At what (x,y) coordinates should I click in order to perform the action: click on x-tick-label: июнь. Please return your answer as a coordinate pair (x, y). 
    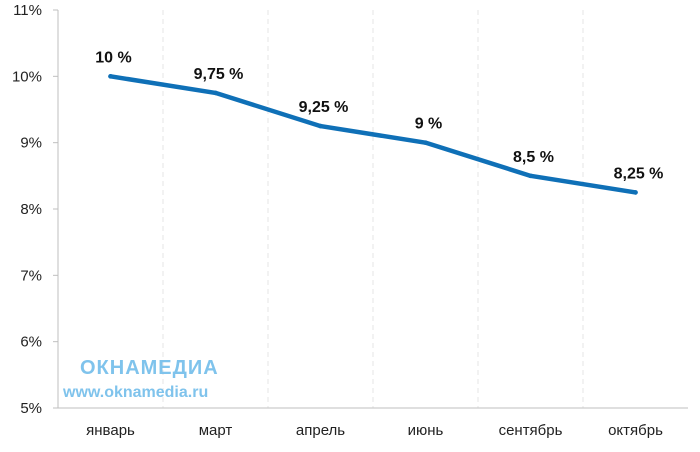
    Looking at the image, I should click on (426, 430).